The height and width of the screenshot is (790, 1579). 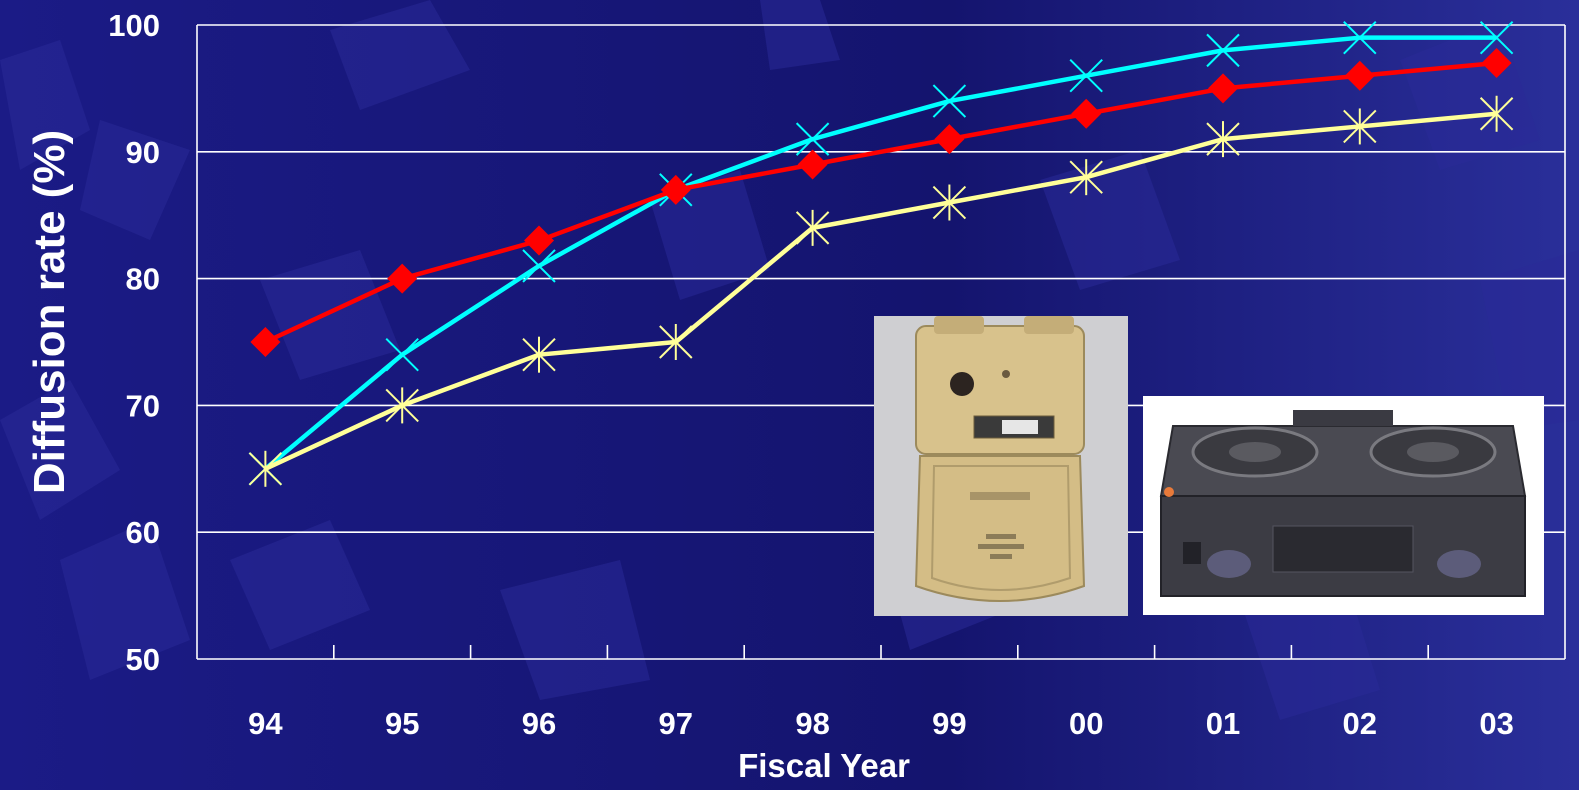 I want to click on y-tick-label: 90, so click(x=143, y=152).